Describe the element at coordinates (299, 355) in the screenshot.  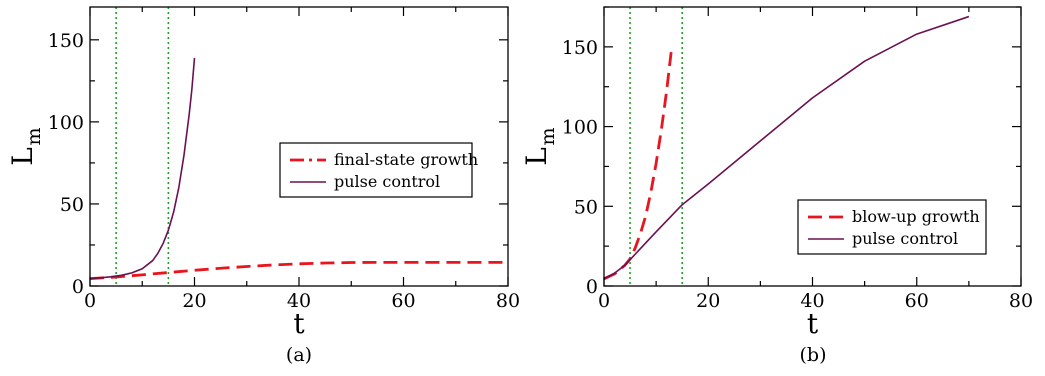
I see `caption-a: (a)` at that location.